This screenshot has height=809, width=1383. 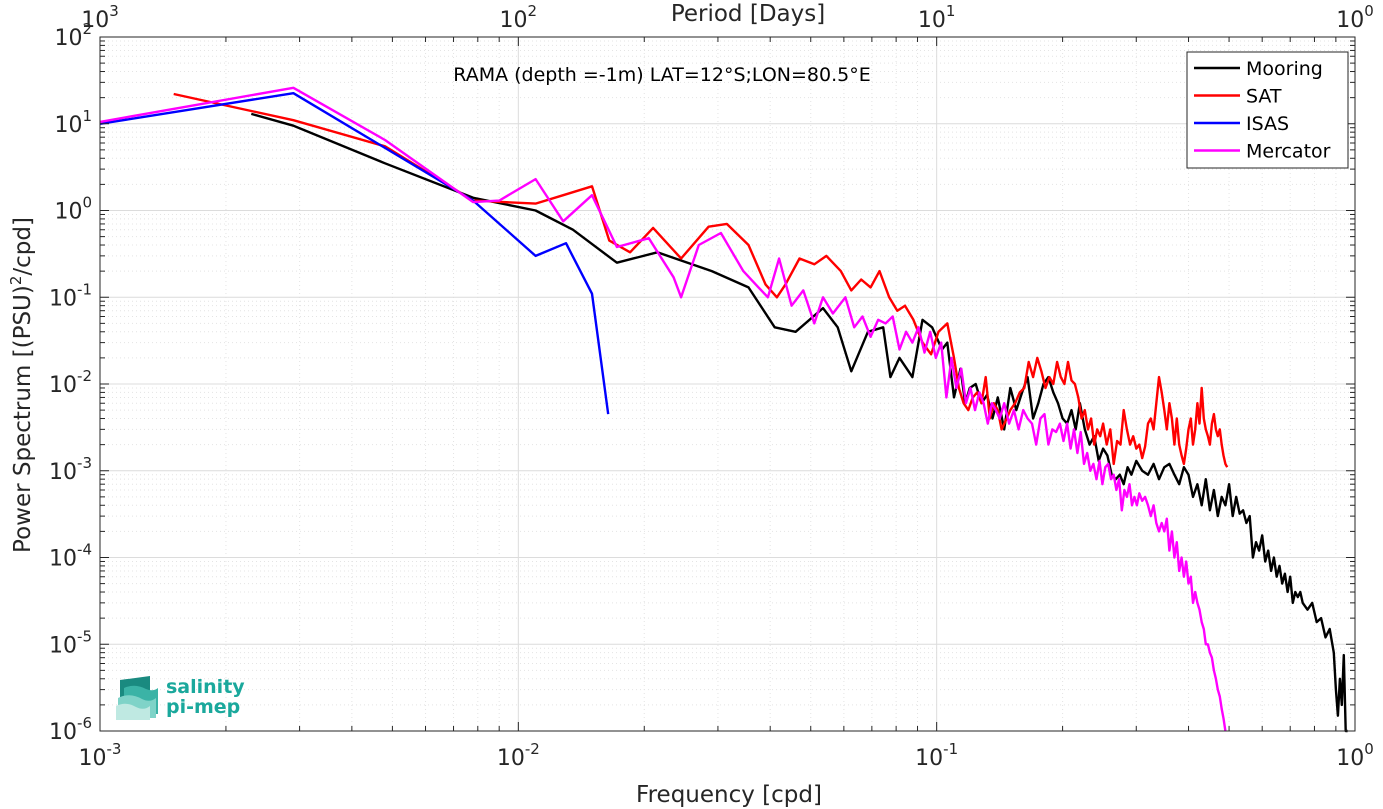 I want to click on y-tick-label: 10⁻⁴, so click(x=70, y=556).